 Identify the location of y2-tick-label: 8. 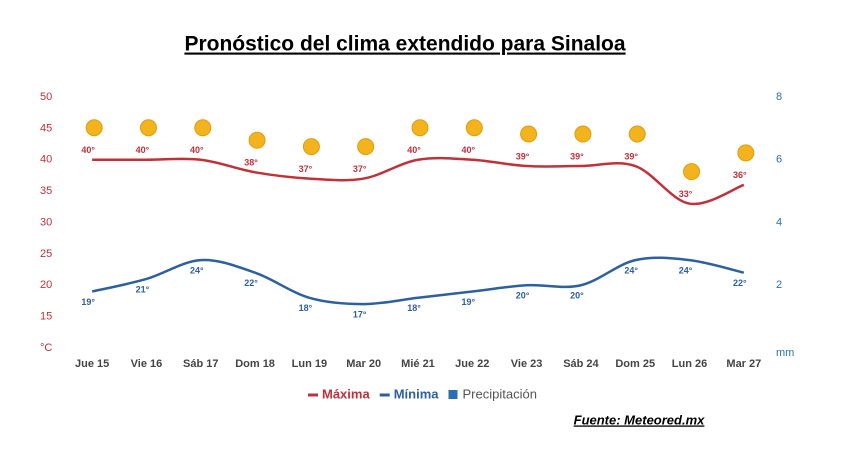
(779, 97).